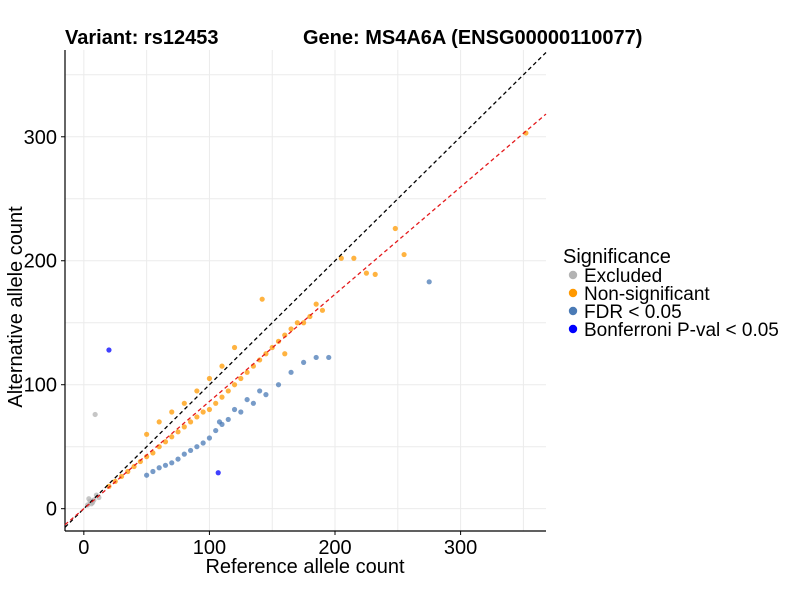  I want to click on gene-title: Gene: MS4A6A (ENSG00000110077), so click(472, 38).